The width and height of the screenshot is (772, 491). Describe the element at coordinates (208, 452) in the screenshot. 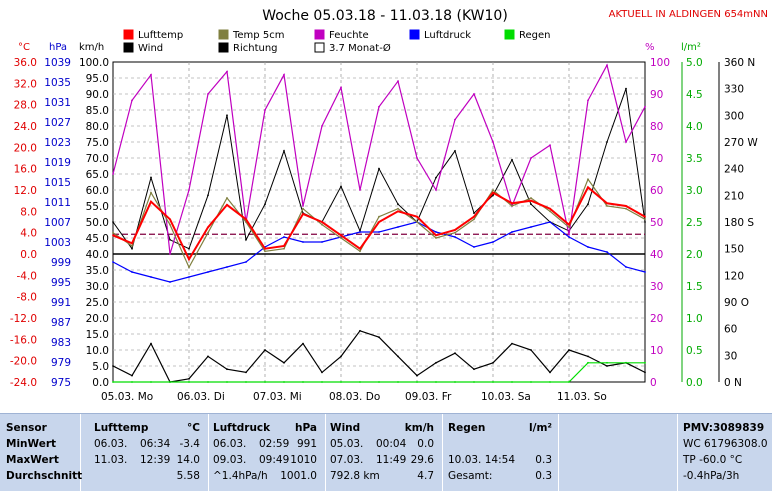

I see `table-divider` at that location.